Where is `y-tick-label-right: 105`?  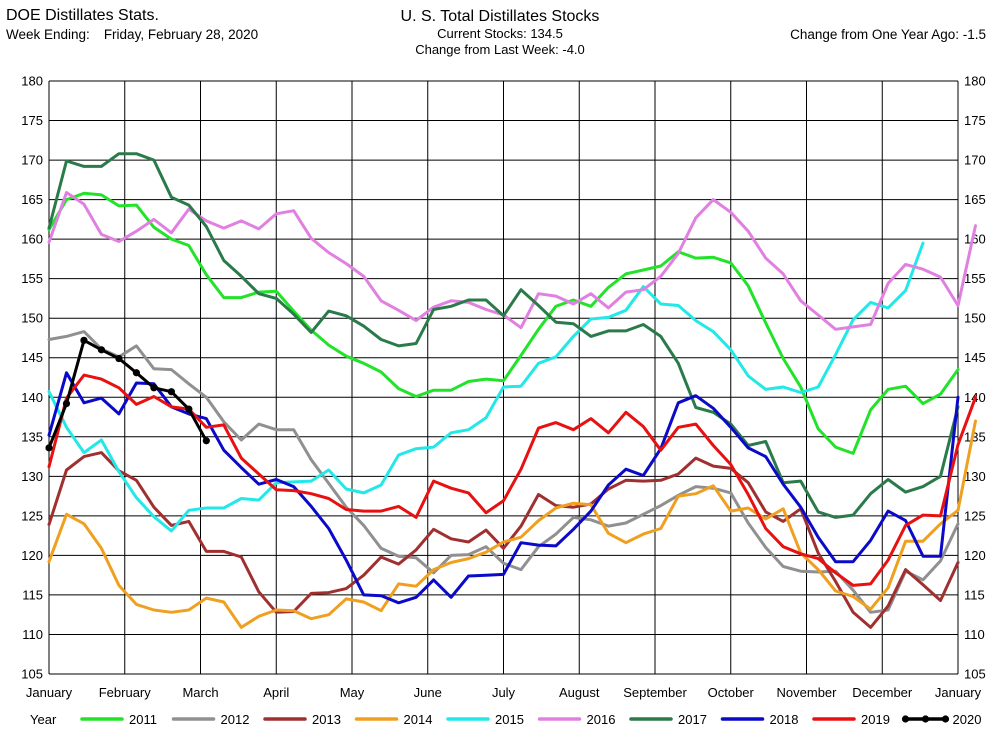
y-tick-label-right: 105 is located at coordinates (975, 674).